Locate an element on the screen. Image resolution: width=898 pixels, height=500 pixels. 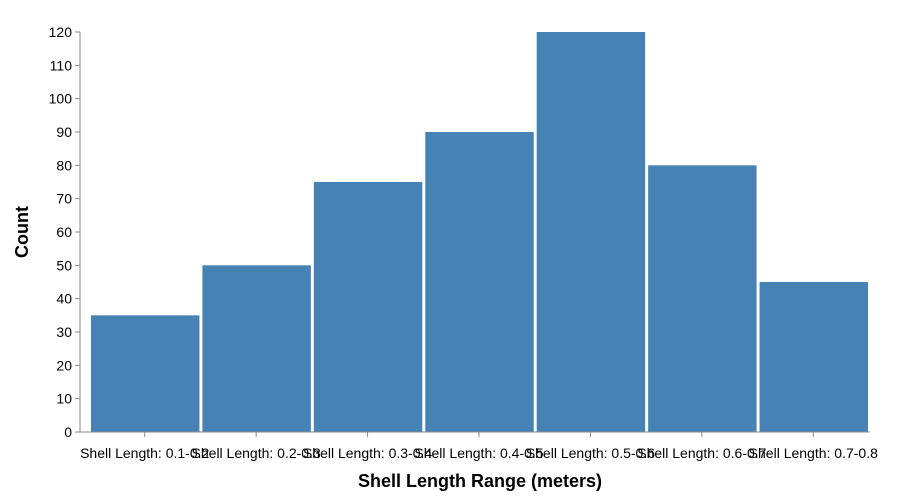
x-tick-label: Shell Length: 0.7-0.8 is located at coordinates (813, 453).